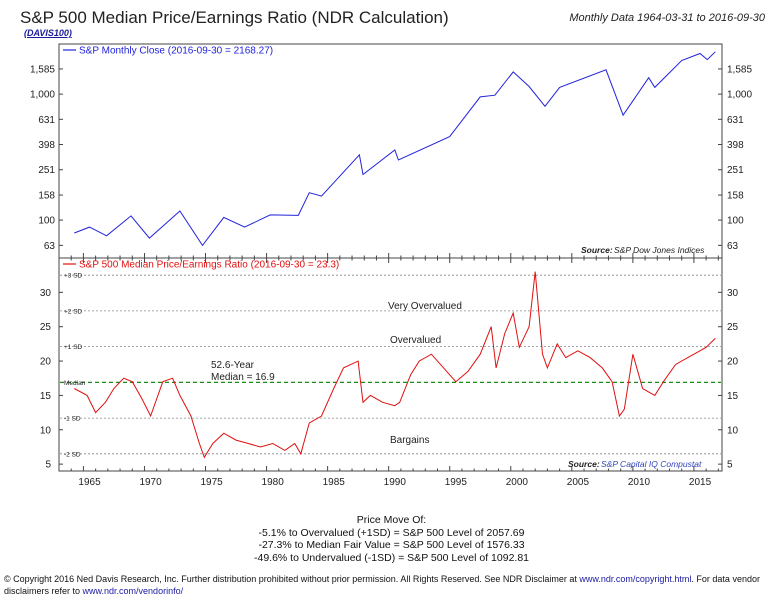  I want to click on price-y-tick-label-left: 1,585, so click(42, 69).